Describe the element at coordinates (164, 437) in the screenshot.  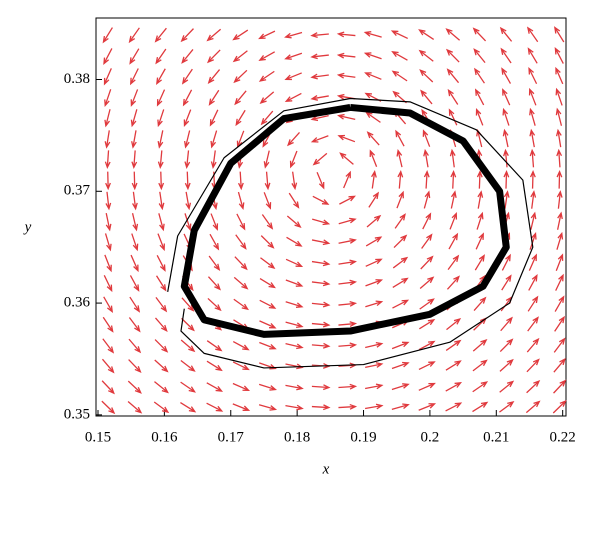
I see `x-tick-label: 0.16` at that location.